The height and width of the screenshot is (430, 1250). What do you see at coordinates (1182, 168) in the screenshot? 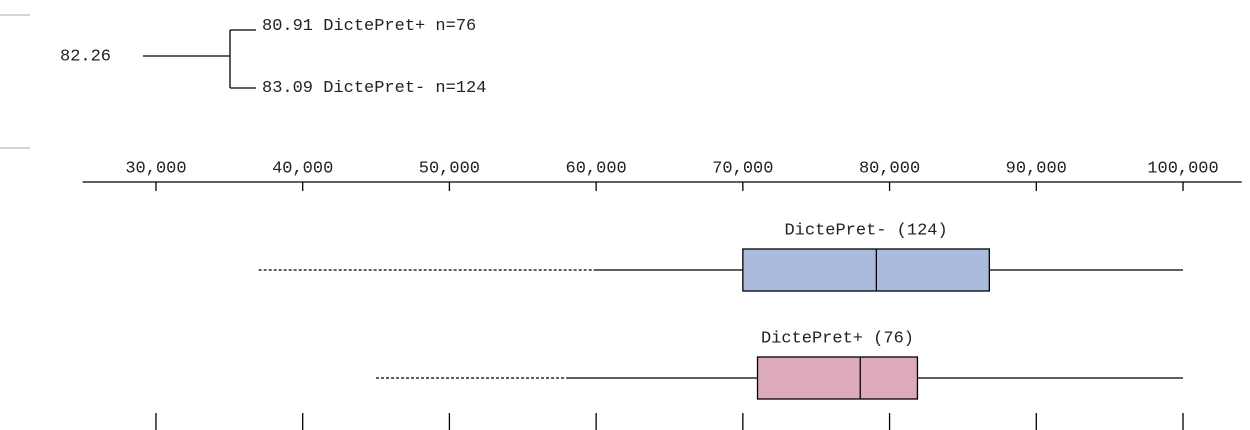
I see `x-tick-label: 100,000` at bounding box center [1182, 168].